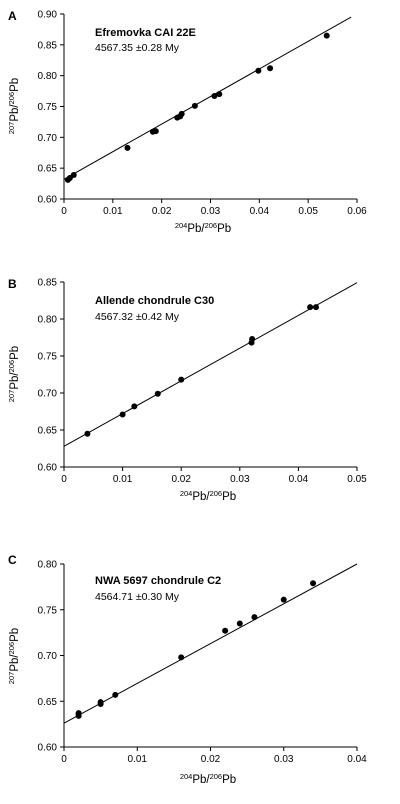 Image resolution: width=400 pixels, height=804 pixels. Describe the element at coordinates (137, 48) in the screenshot. I see `chart-subtitle: 4567.35 ±0.28 My` at that location.